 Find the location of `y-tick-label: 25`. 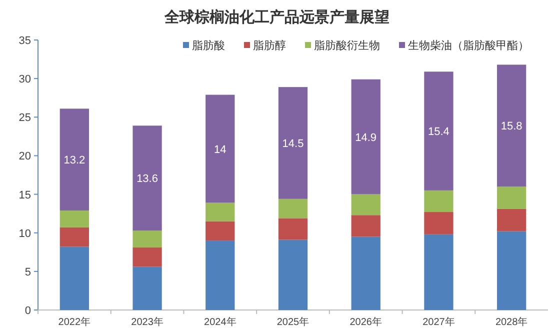

y-tick-label: 25 is located at coordinates (24, 118).